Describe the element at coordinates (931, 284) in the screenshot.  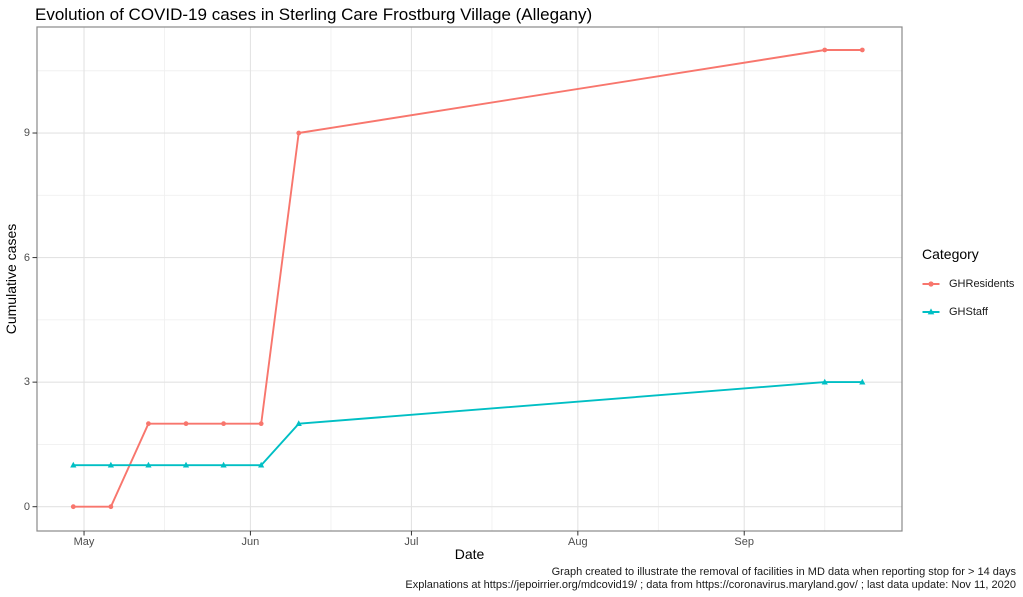
I see `legend-key-circle-icon` at that location.